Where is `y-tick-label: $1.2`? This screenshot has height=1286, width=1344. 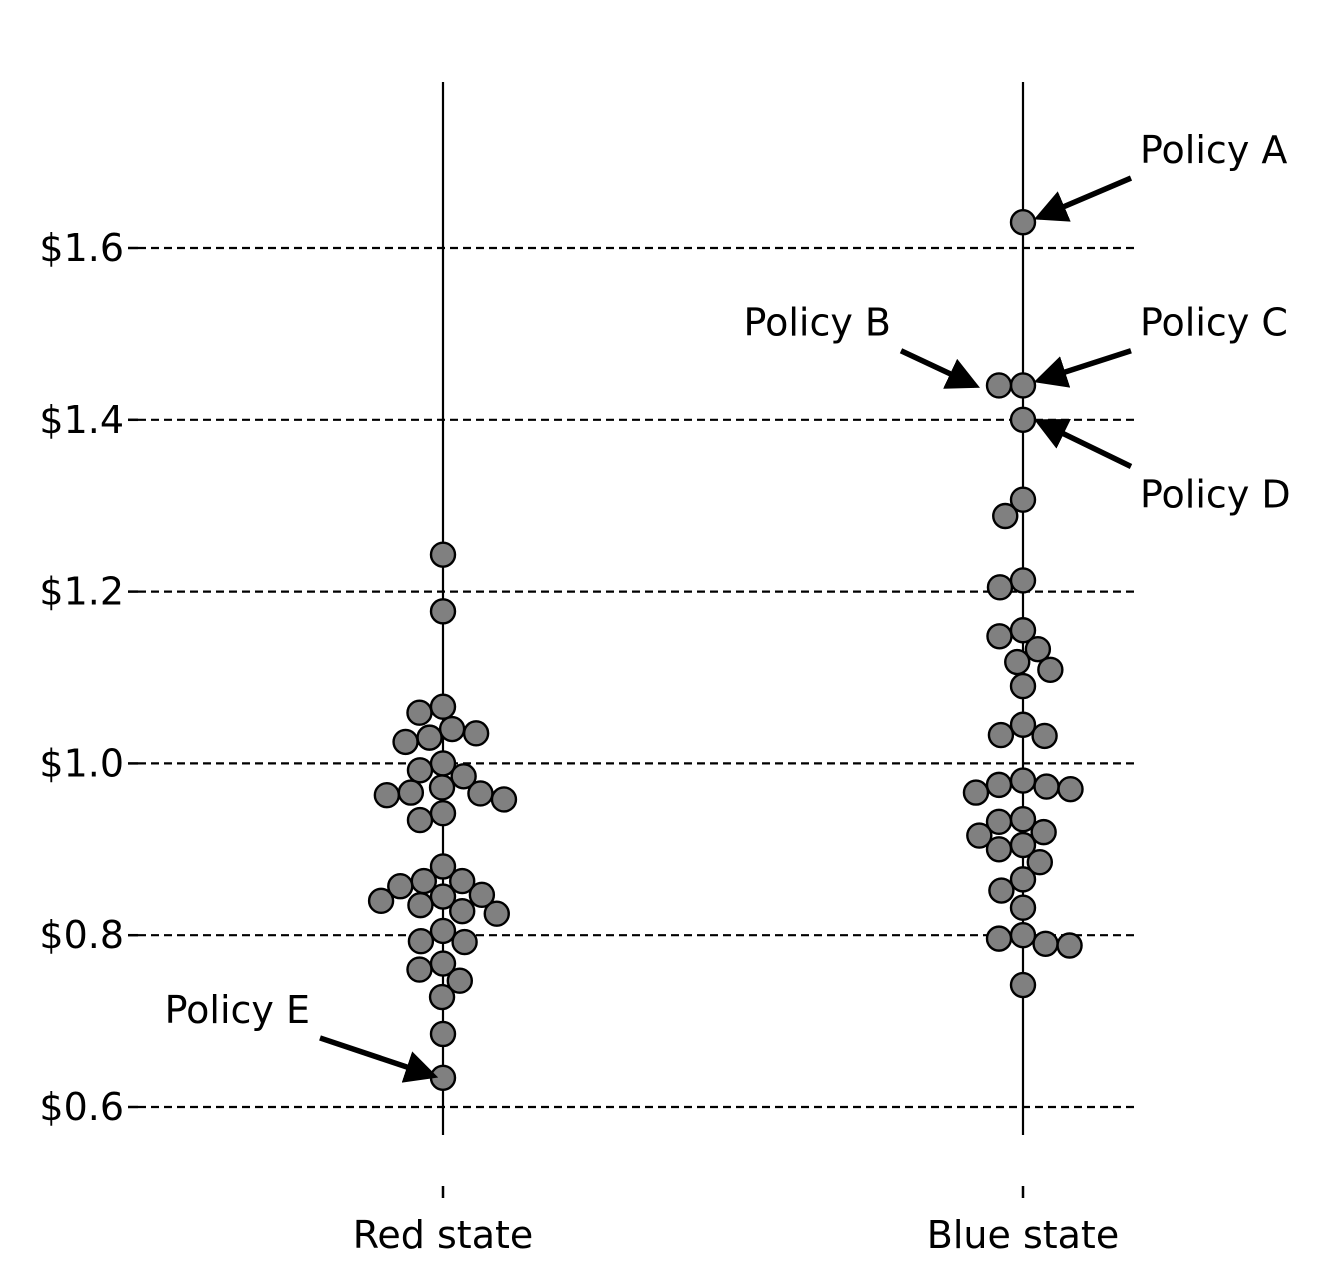 y-tick-label: $1.2 is located at coordinates (81, 592).